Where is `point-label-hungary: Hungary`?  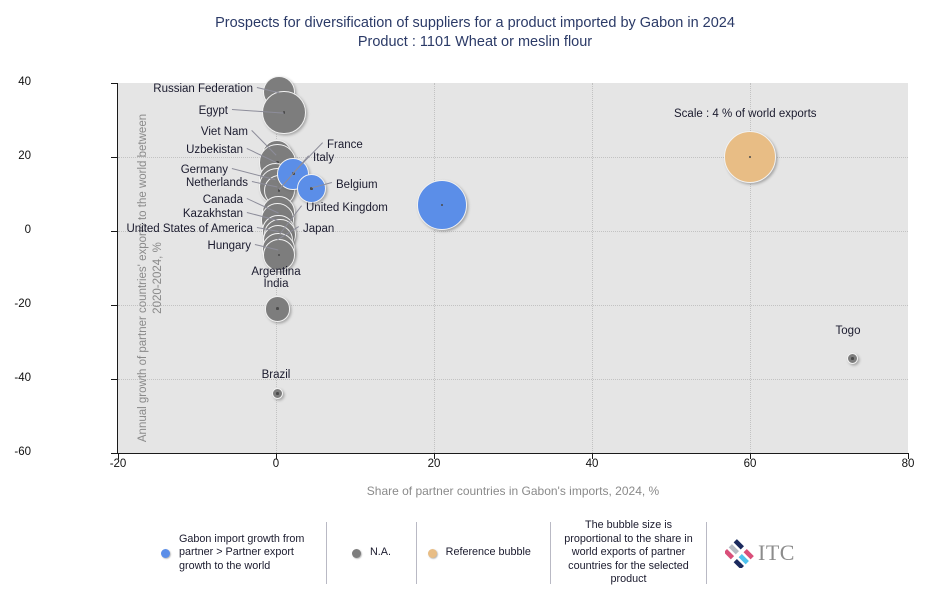 point-label-hungary: Hungary is located at coordinates (229, 246).